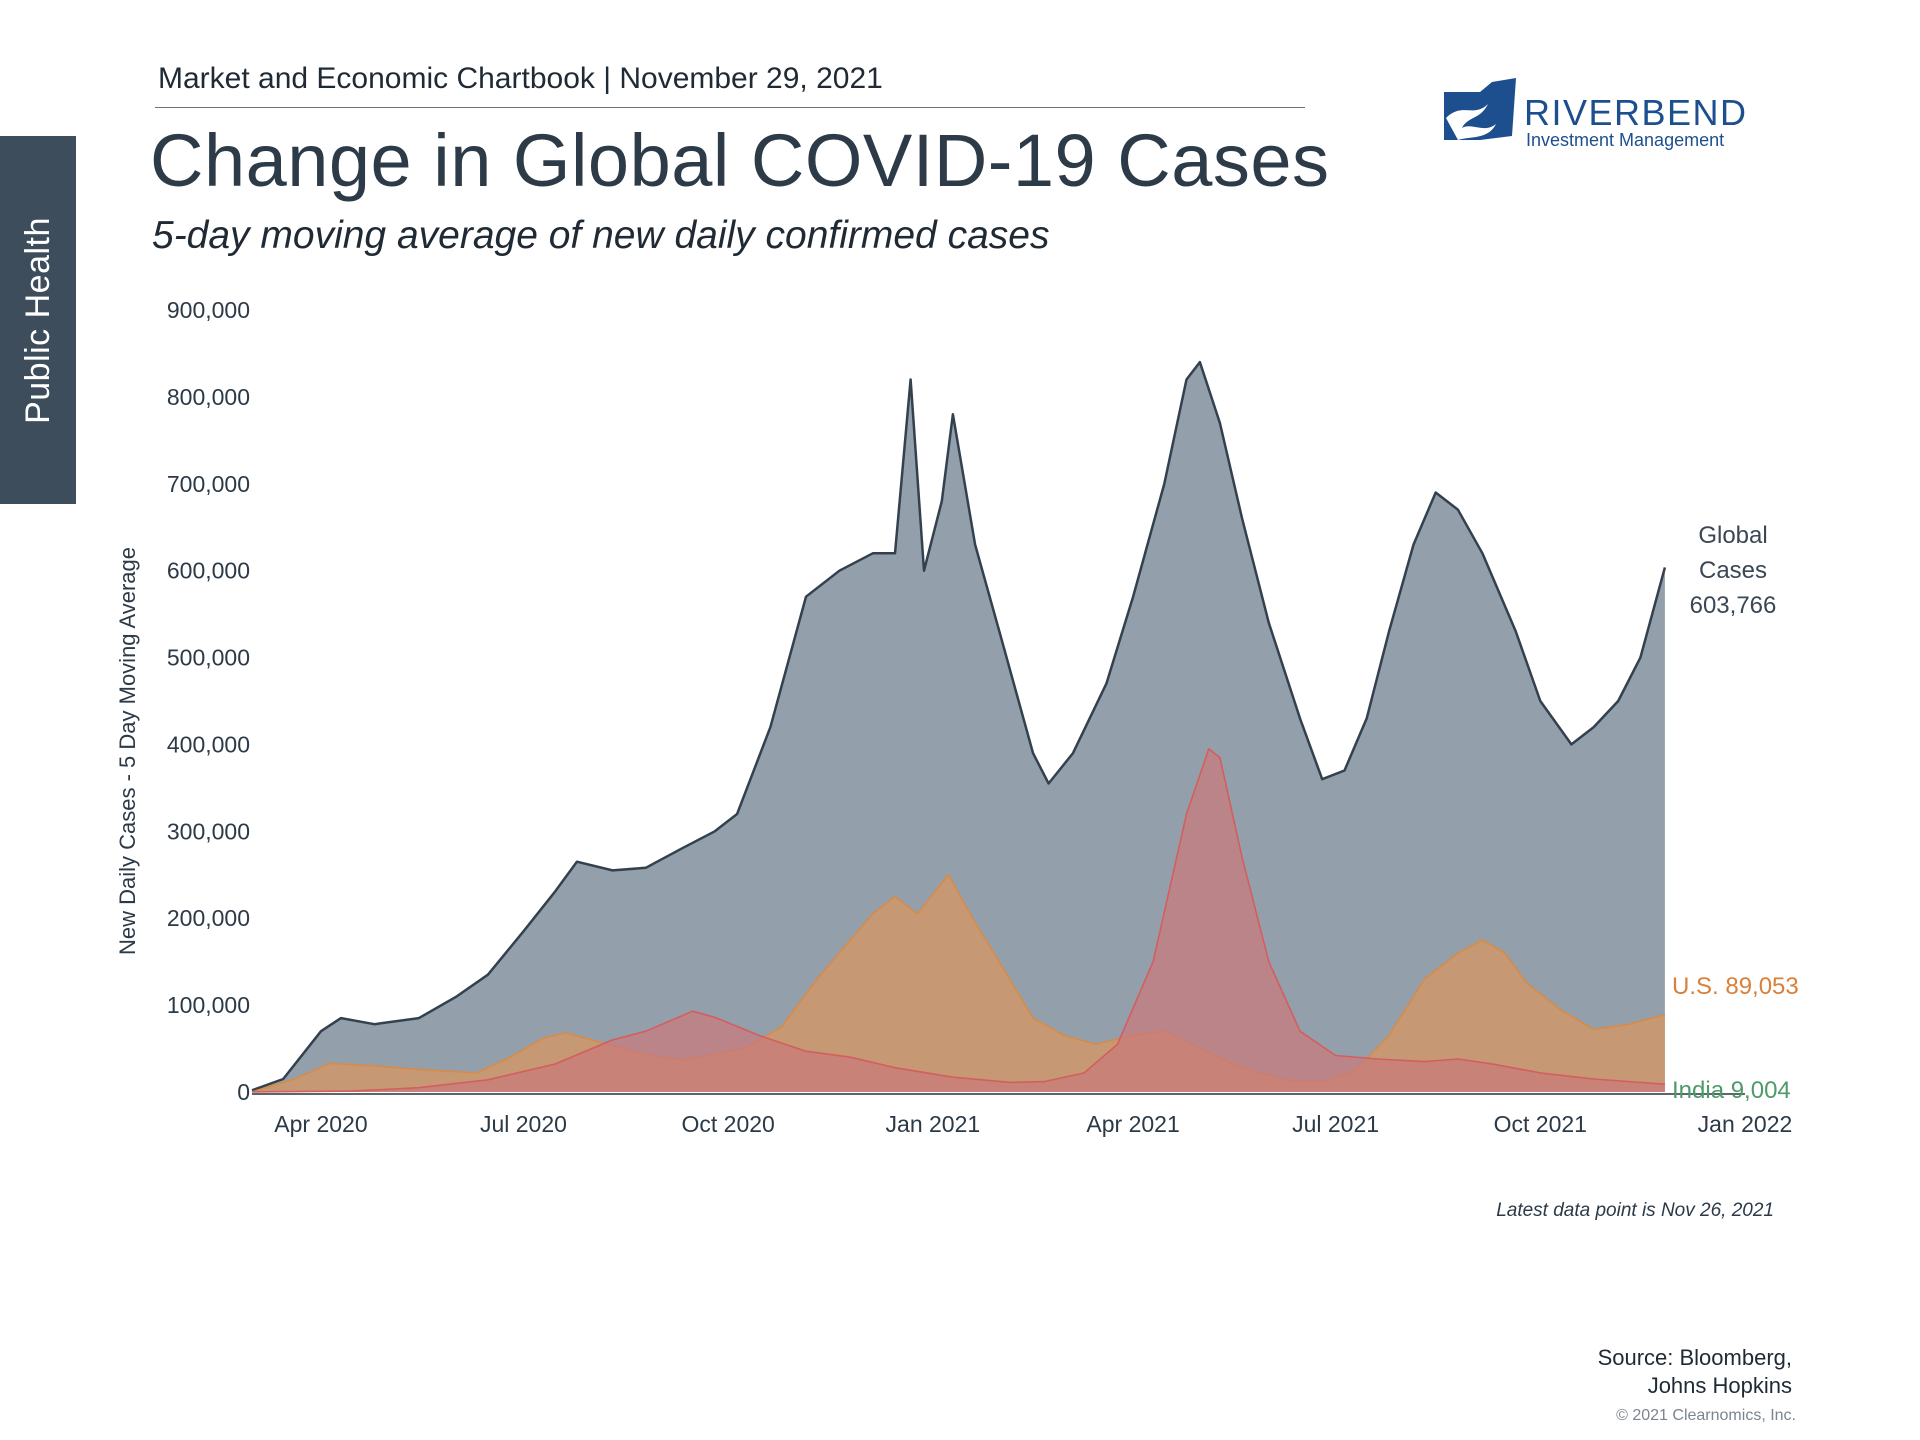 The height and width of the screenshot is (1440, 1920). I want to click on series-label-global: Cases, so click(1733, 570).